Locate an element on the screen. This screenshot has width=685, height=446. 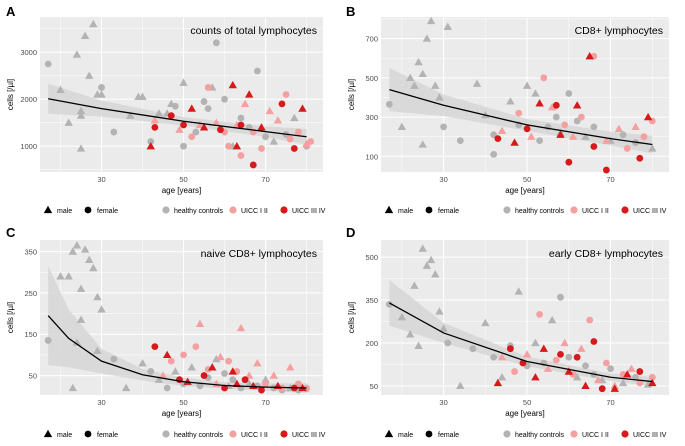
x-tick-label: 50 is located at coordinates (183, 402).